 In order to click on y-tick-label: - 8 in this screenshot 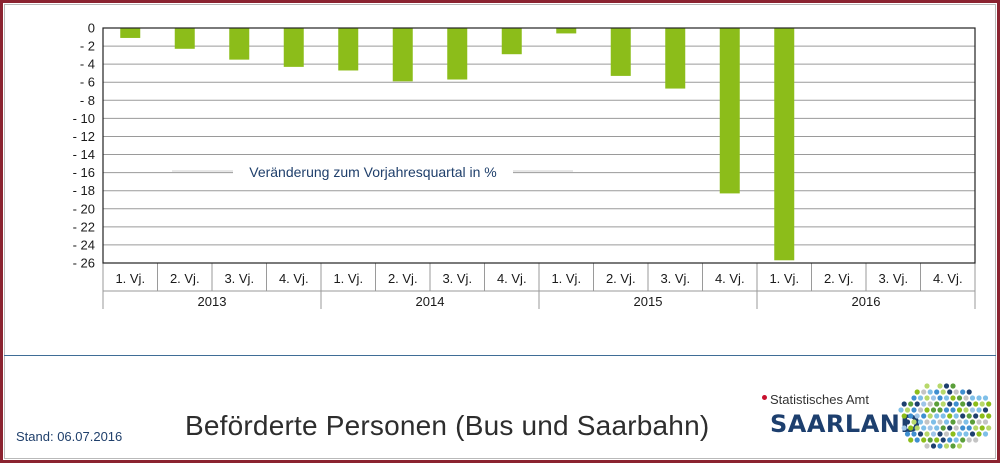, I will do `click(87, 100)`.